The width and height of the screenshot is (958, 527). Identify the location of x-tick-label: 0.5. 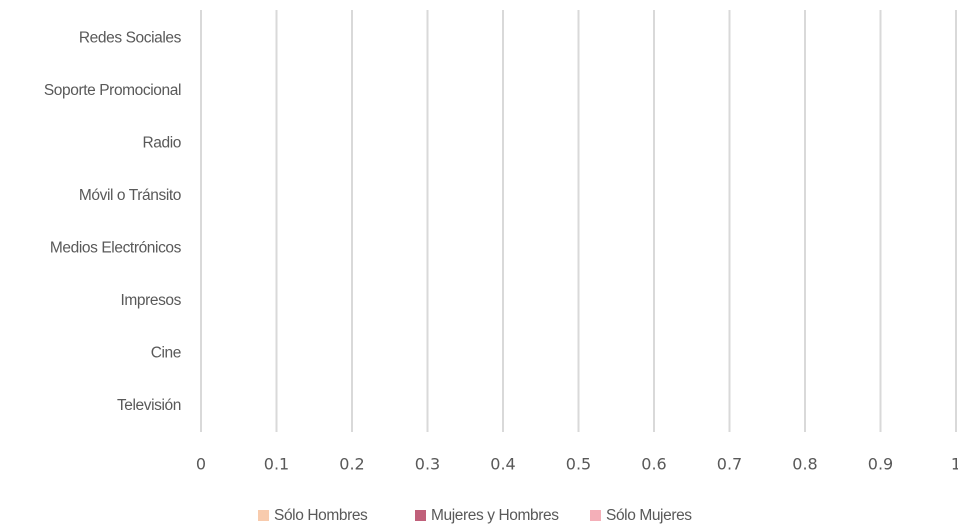
(578, 464).